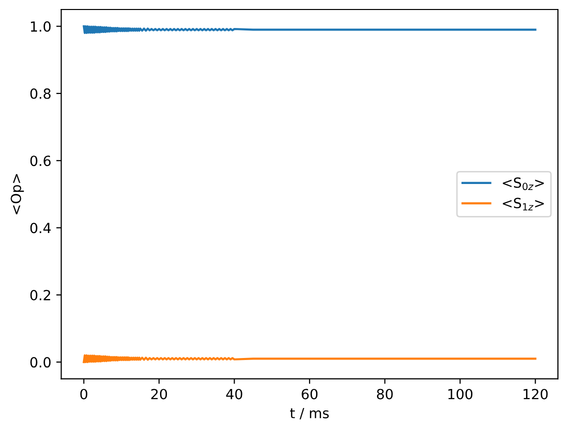 The height and width of the screenshot is (432, 567). Describe the element at coordinates (84, 394) in the screenshot. I see `x-tick-label: 0` at that location.